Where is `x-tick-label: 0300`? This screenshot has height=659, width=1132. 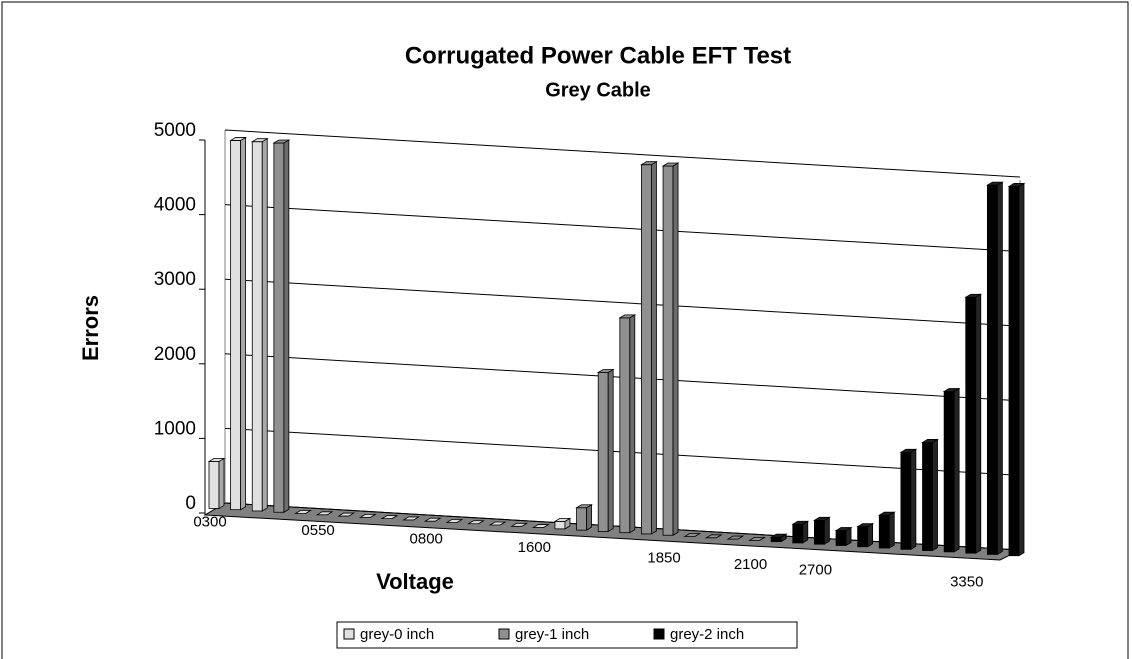 x-tick-label: 0300 is located at coordinates (209, 521).